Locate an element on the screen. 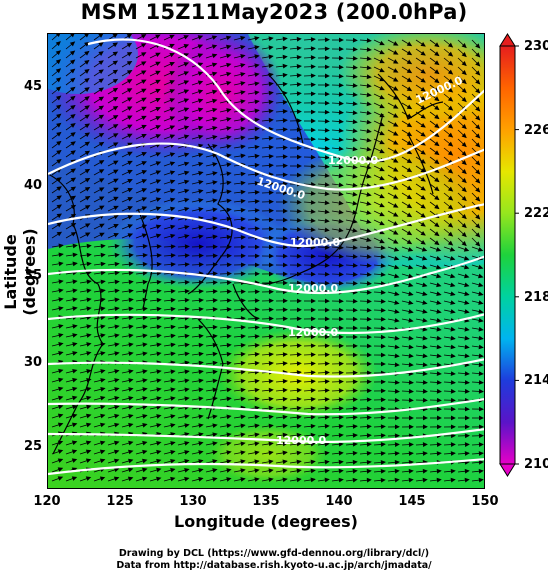 The height and width of the screenshot is (573, 548). colorbar-min-arrow is located at coordinates (507, 470).